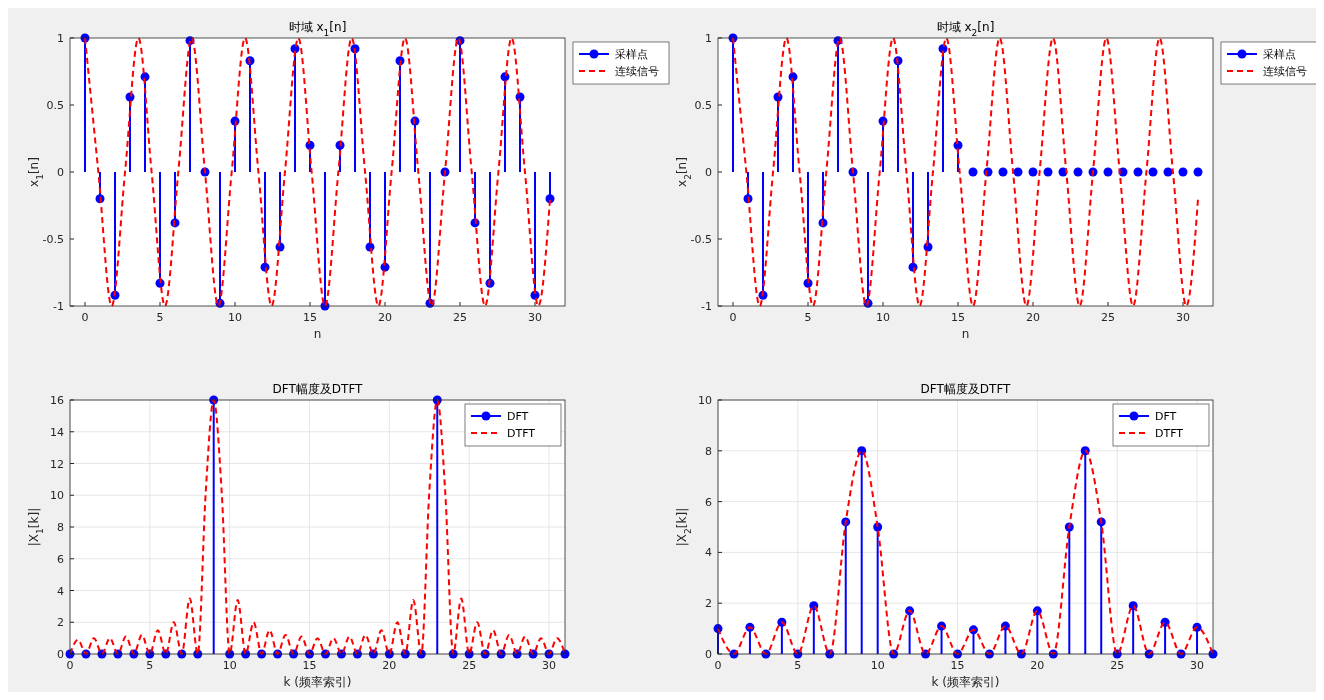 This screenshot has height=700, width=1324. What do you see at coordinates (57, 400) in the screenshot?
I see `y-tick-label: 16` at bounding box center [57, 400].